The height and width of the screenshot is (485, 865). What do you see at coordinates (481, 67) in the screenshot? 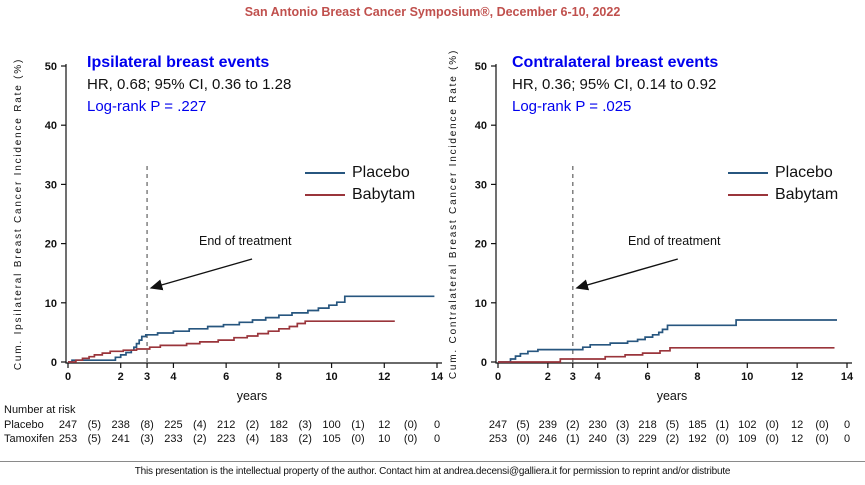
I see `y-tick-label: 50` at bounding box center [481, 67].